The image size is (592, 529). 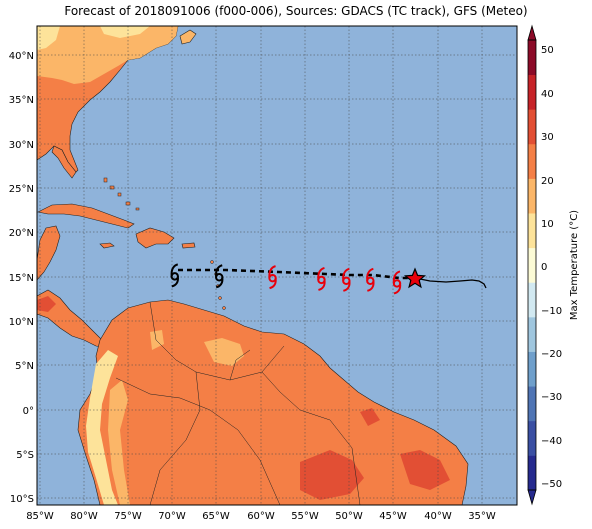 What do you see at coordinates (551, 311) in the screenshot?
I see `colorbar-tick-label: −10` at bounding box center [551, 311].